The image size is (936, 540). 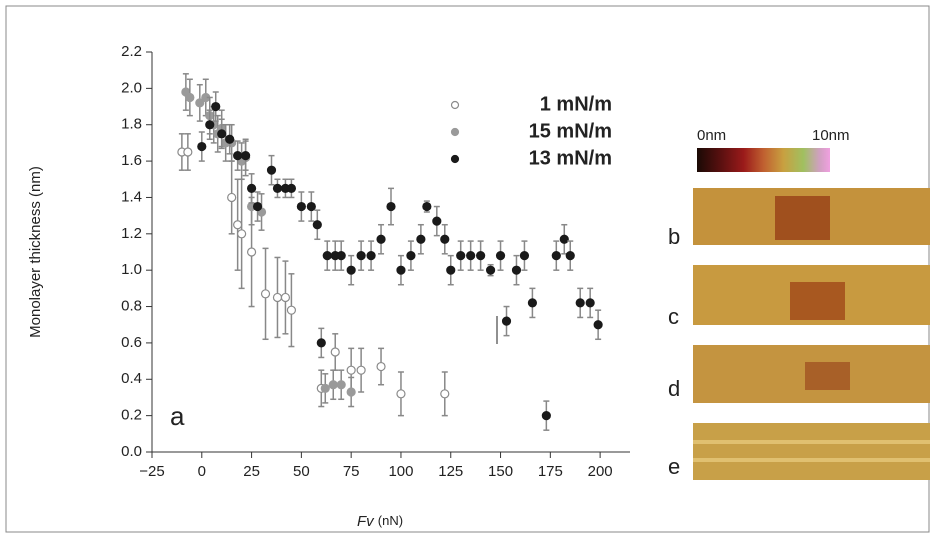 I want to click on x-tick-label: 125, so click(x=450, y=471).